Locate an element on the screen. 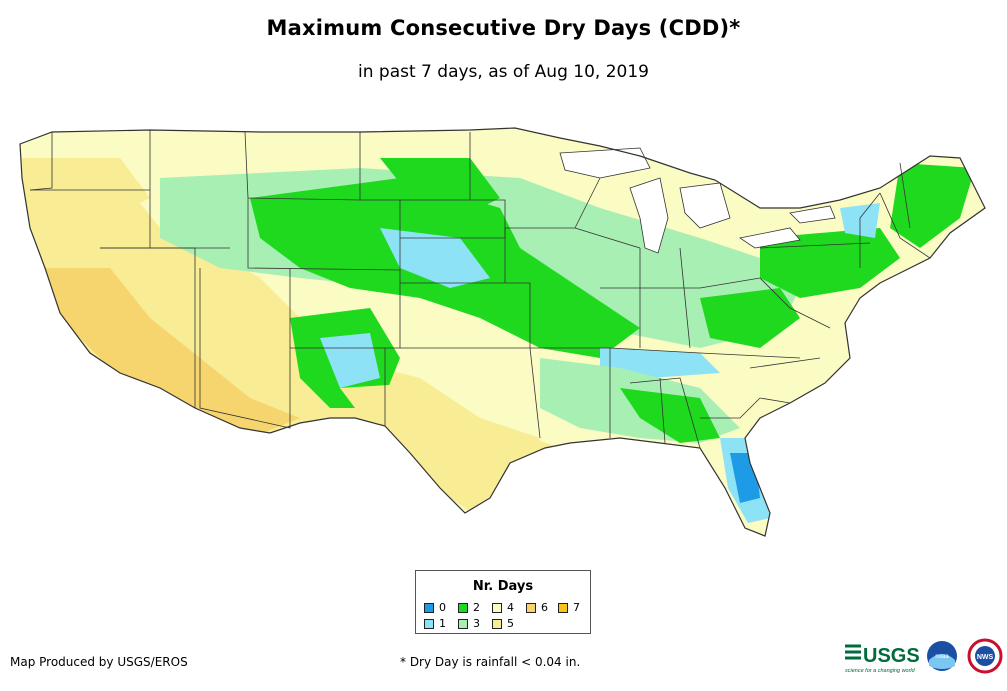 The width and height of the screenshot is (1007, 691). legend: Nr. Days 0 1 2 3 4 5 6 7 is located at coordinates (503, 602).